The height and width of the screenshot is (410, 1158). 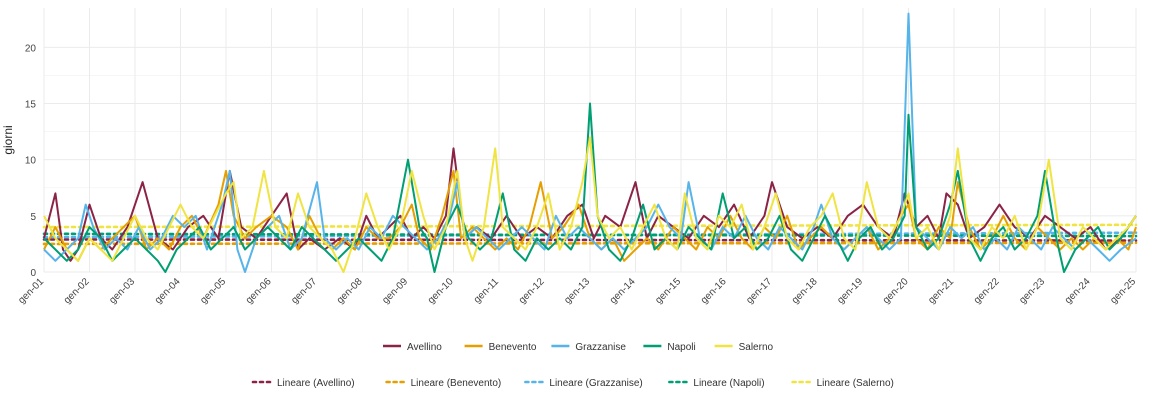 I want to click on x-tick-label-9: gen-10, so click(x=441, y=291).